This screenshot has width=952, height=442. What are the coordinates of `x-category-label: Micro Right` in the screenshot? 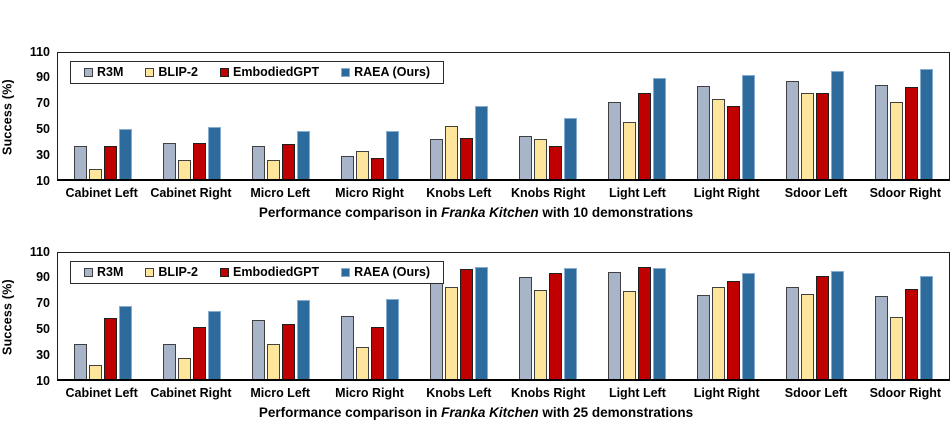 It's located at (369, 193).